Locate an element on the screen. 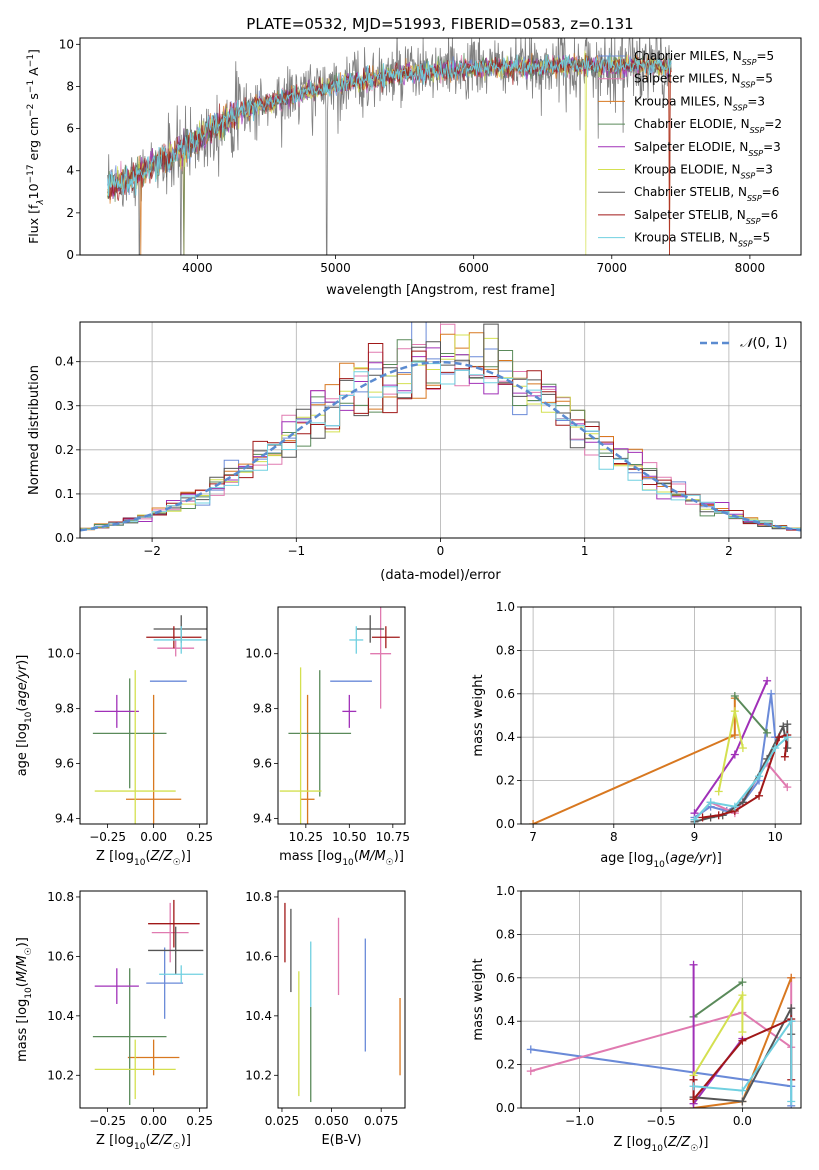 This screenshot has width=819, height=1170. y-tick-label: 9.4 is located at coordinates (262, 819).